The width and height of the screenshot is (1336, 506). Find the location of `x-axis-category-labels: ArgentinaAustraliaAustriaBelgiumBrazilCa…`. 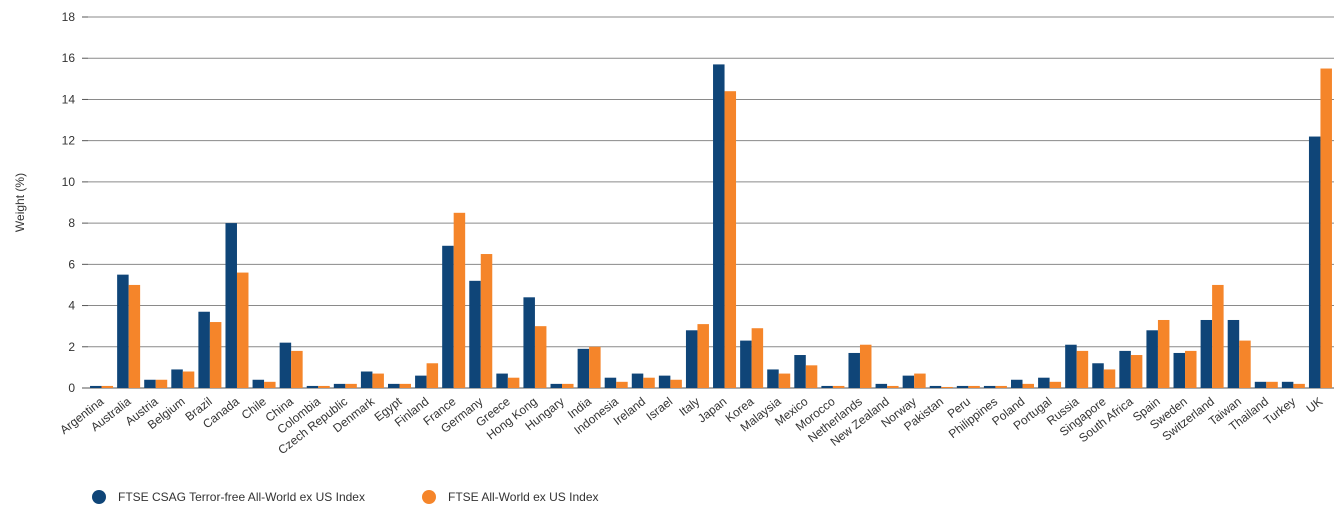

x-axis-category-labels: ArgentinaAustraliaAustriaBelgiumBrazilCa… is located at coordinates (691, 425).